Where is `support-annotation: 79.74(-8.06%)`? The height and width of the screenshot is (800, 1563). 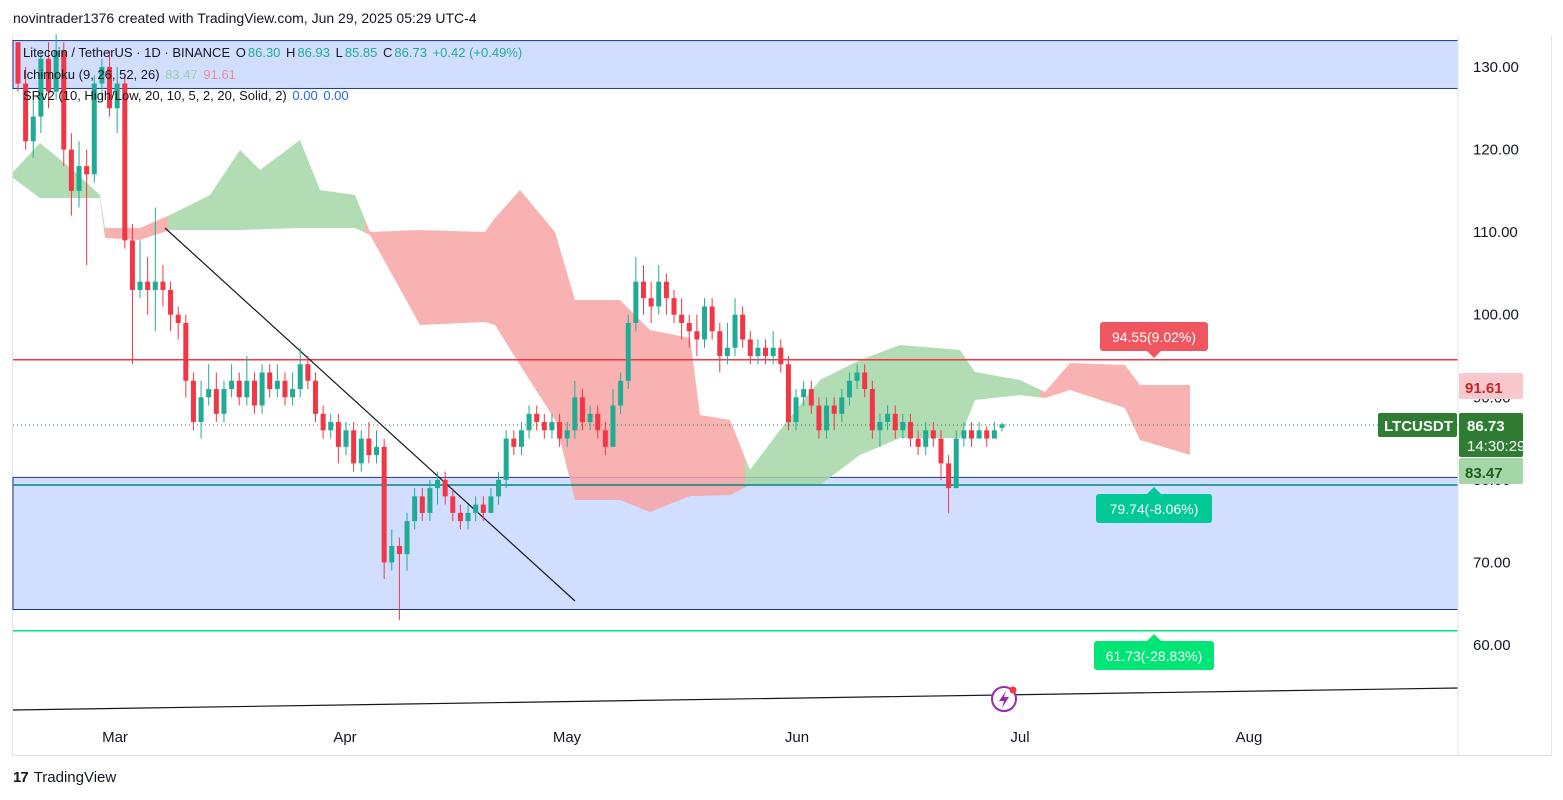 support-annotation: 79.74(-8.06%) is located at coordinates (1154, 505).